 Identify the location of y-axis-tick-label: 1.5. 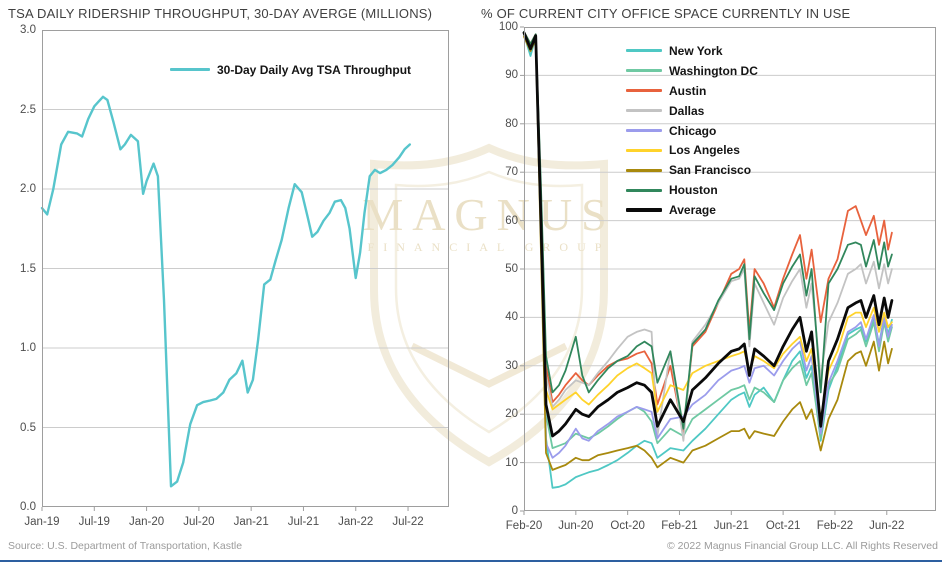
(28, 268).